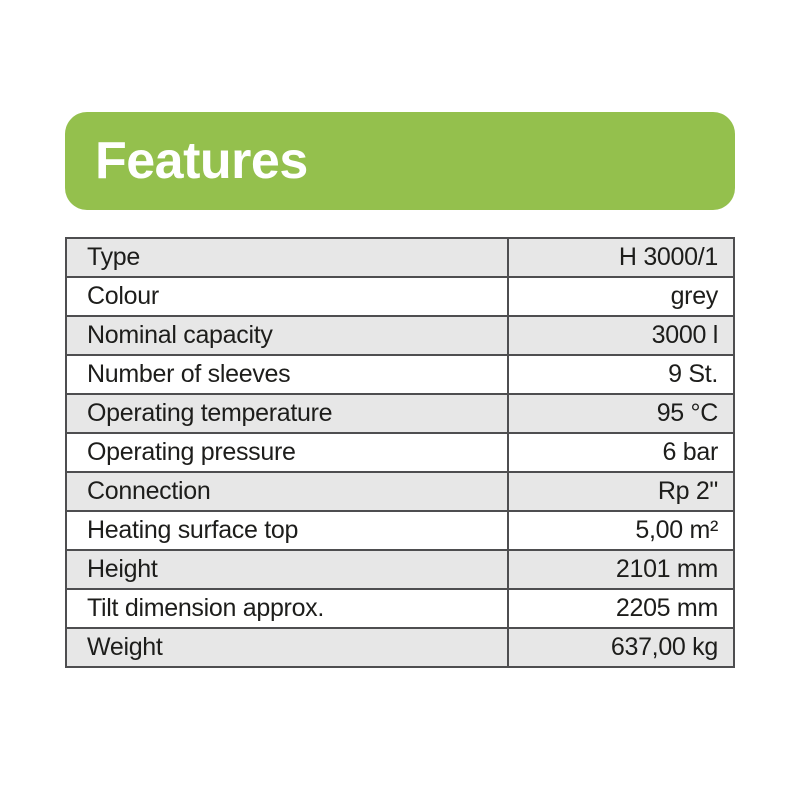 The image size is (800, 800). I want to click on table-row: Operating temperature 95 °C, so click(400, 413).